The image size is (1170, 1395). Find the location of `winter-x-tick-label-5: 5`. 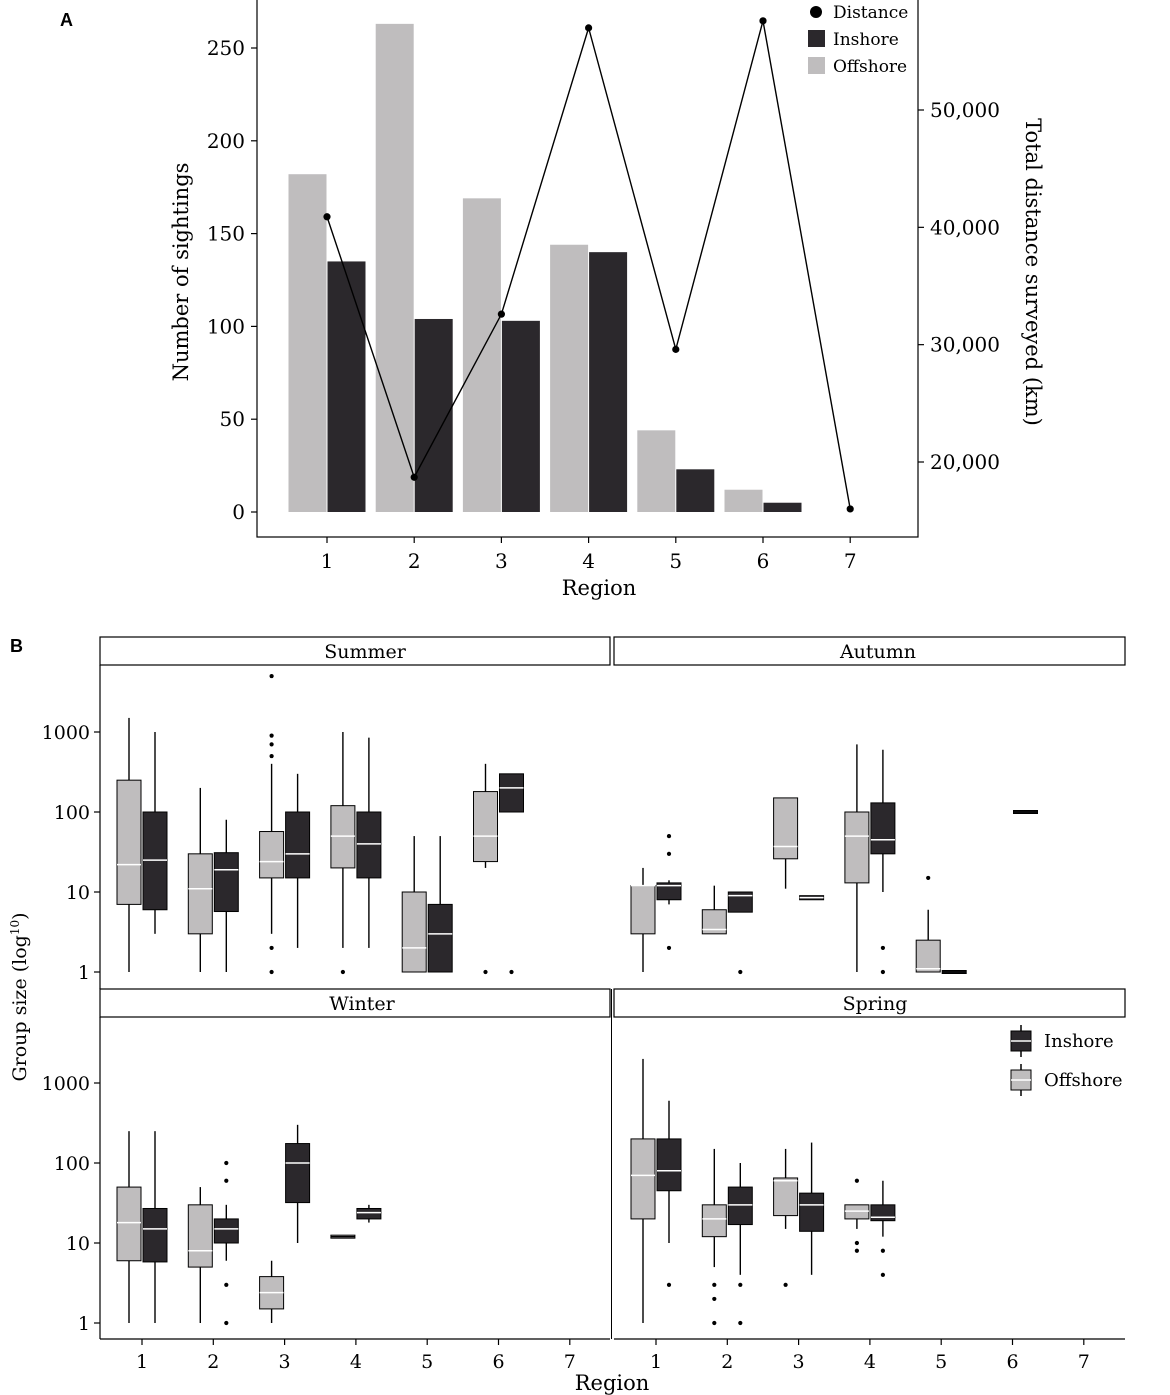

winter-x-tick-label-5: 5 is located at coordinates (427, 1362).